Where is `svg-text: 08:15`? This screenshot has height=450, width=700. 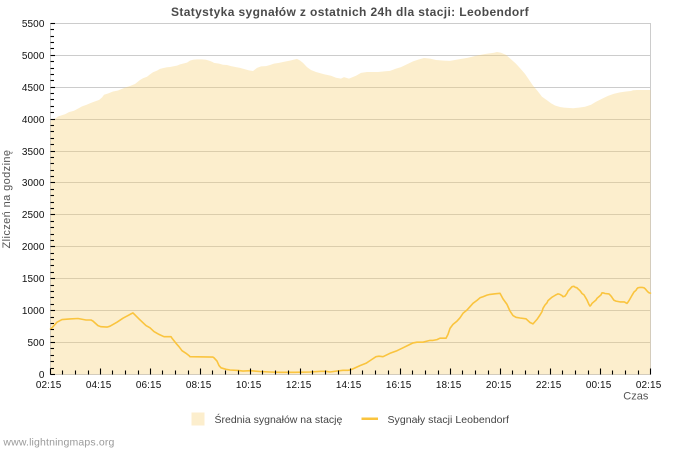 svg-text: 08:15 is located at coordinates (199, 385).